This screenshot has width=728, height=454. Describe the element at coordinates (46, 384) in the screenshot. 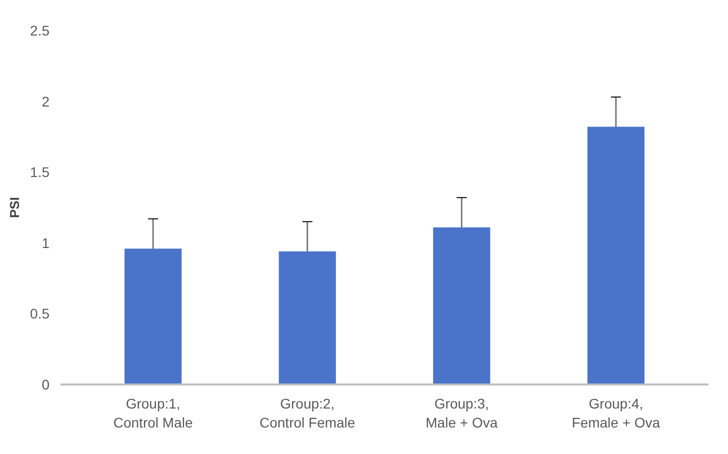

I see `y-tick-label: 0` at that location.